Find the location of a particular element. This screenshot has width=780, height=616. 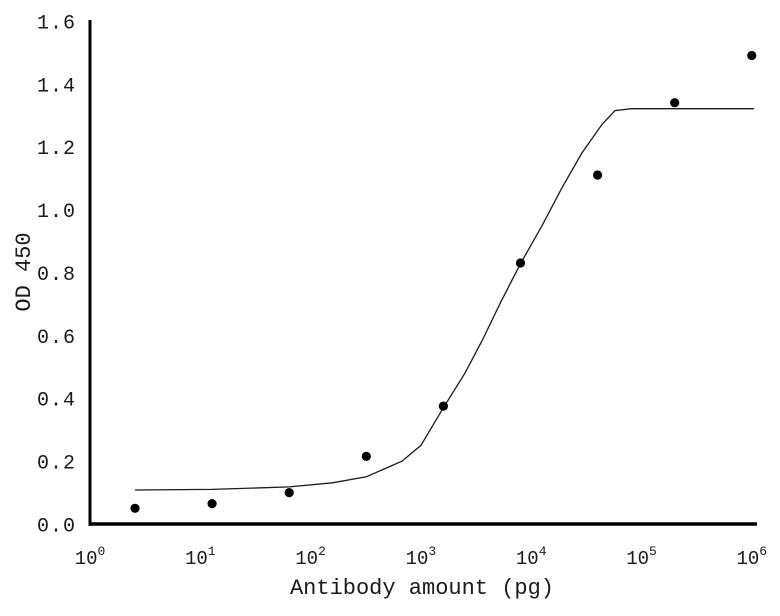

x-tick-label: 10⁰ is located at coordinates (90, 557).